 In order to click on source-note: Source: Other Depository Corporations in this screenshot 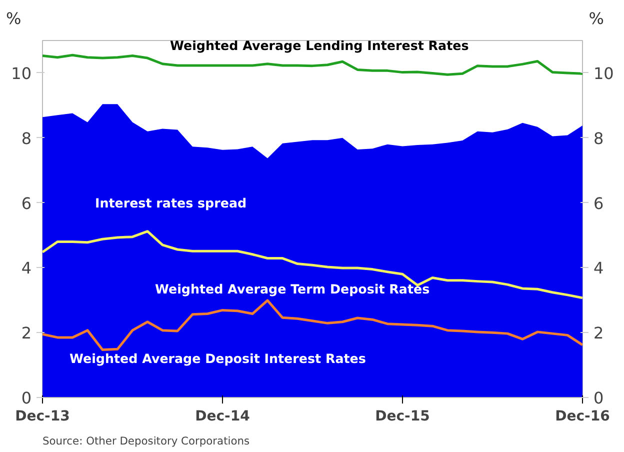, I will do `click(146, 441)`.